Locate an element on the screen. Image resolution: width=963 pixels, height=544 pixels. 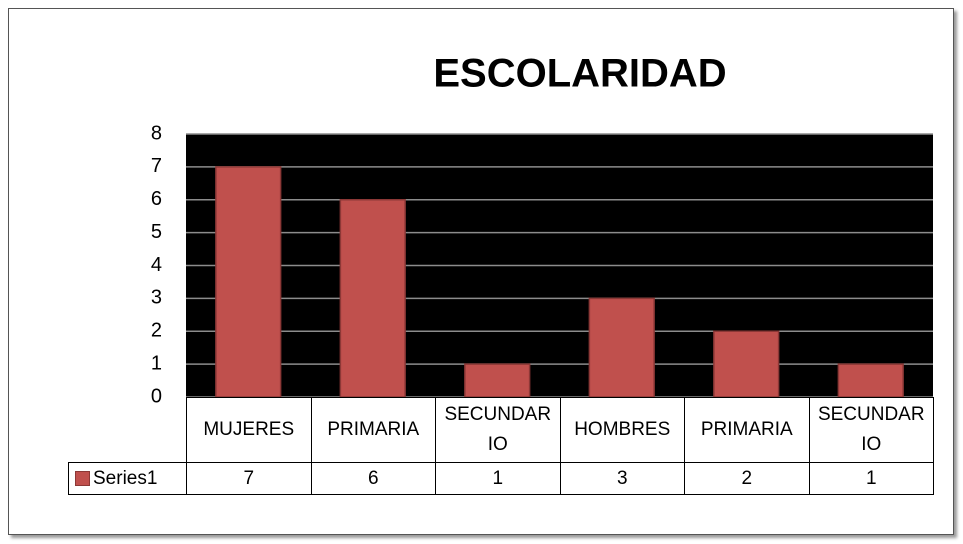
y-tick-label: 6 is located at coordinates (156, 199).